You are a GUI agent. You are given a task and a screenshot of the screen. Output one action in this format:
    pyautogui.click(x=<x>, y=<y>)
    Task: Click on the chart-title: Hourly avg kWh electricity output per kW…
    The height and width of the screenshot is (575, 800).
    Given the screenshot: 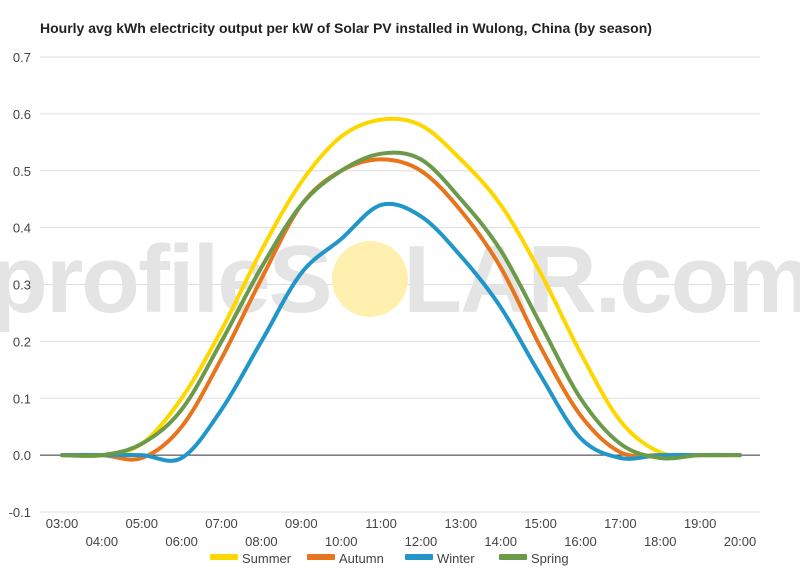 What is the action you would take?
    pyautogui.click(x=346, y=28)
    